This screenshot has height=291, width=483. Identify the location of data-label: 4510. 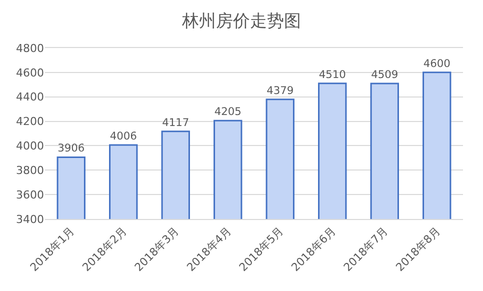
(332, 74).